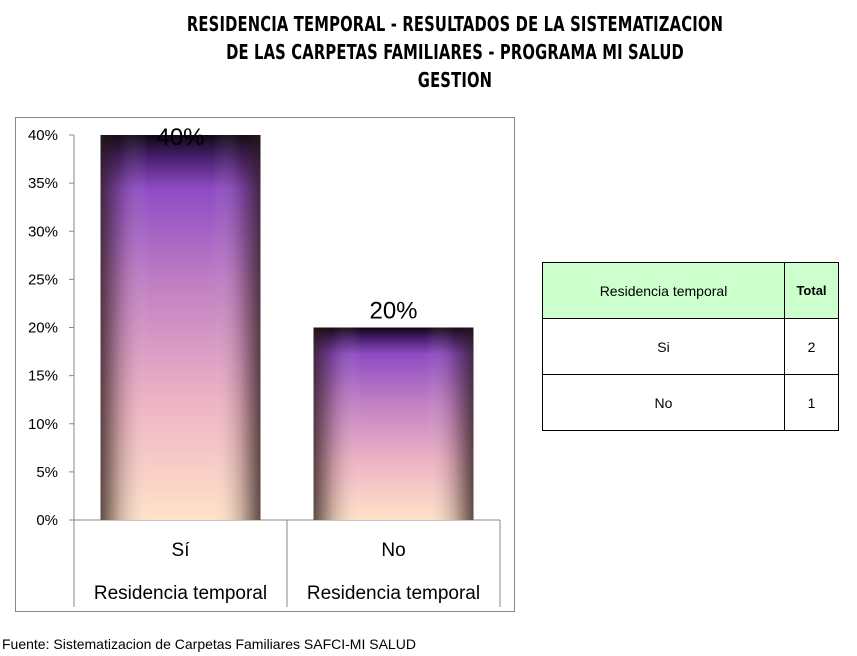  I want to click on table-cell-total: 1, so click(811, 402).